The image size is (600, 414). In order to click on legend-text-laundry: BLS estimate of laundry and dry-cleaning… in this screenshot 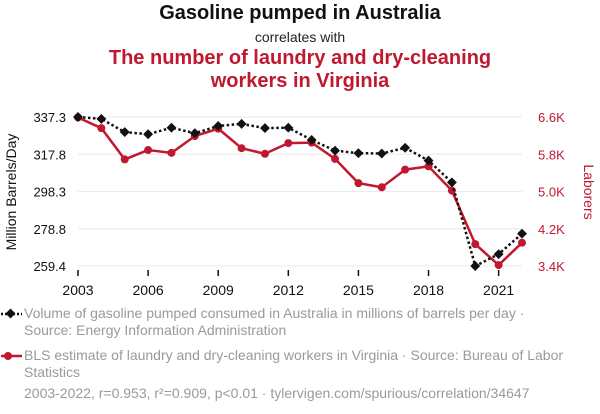, I will do `click(294, 363)`.